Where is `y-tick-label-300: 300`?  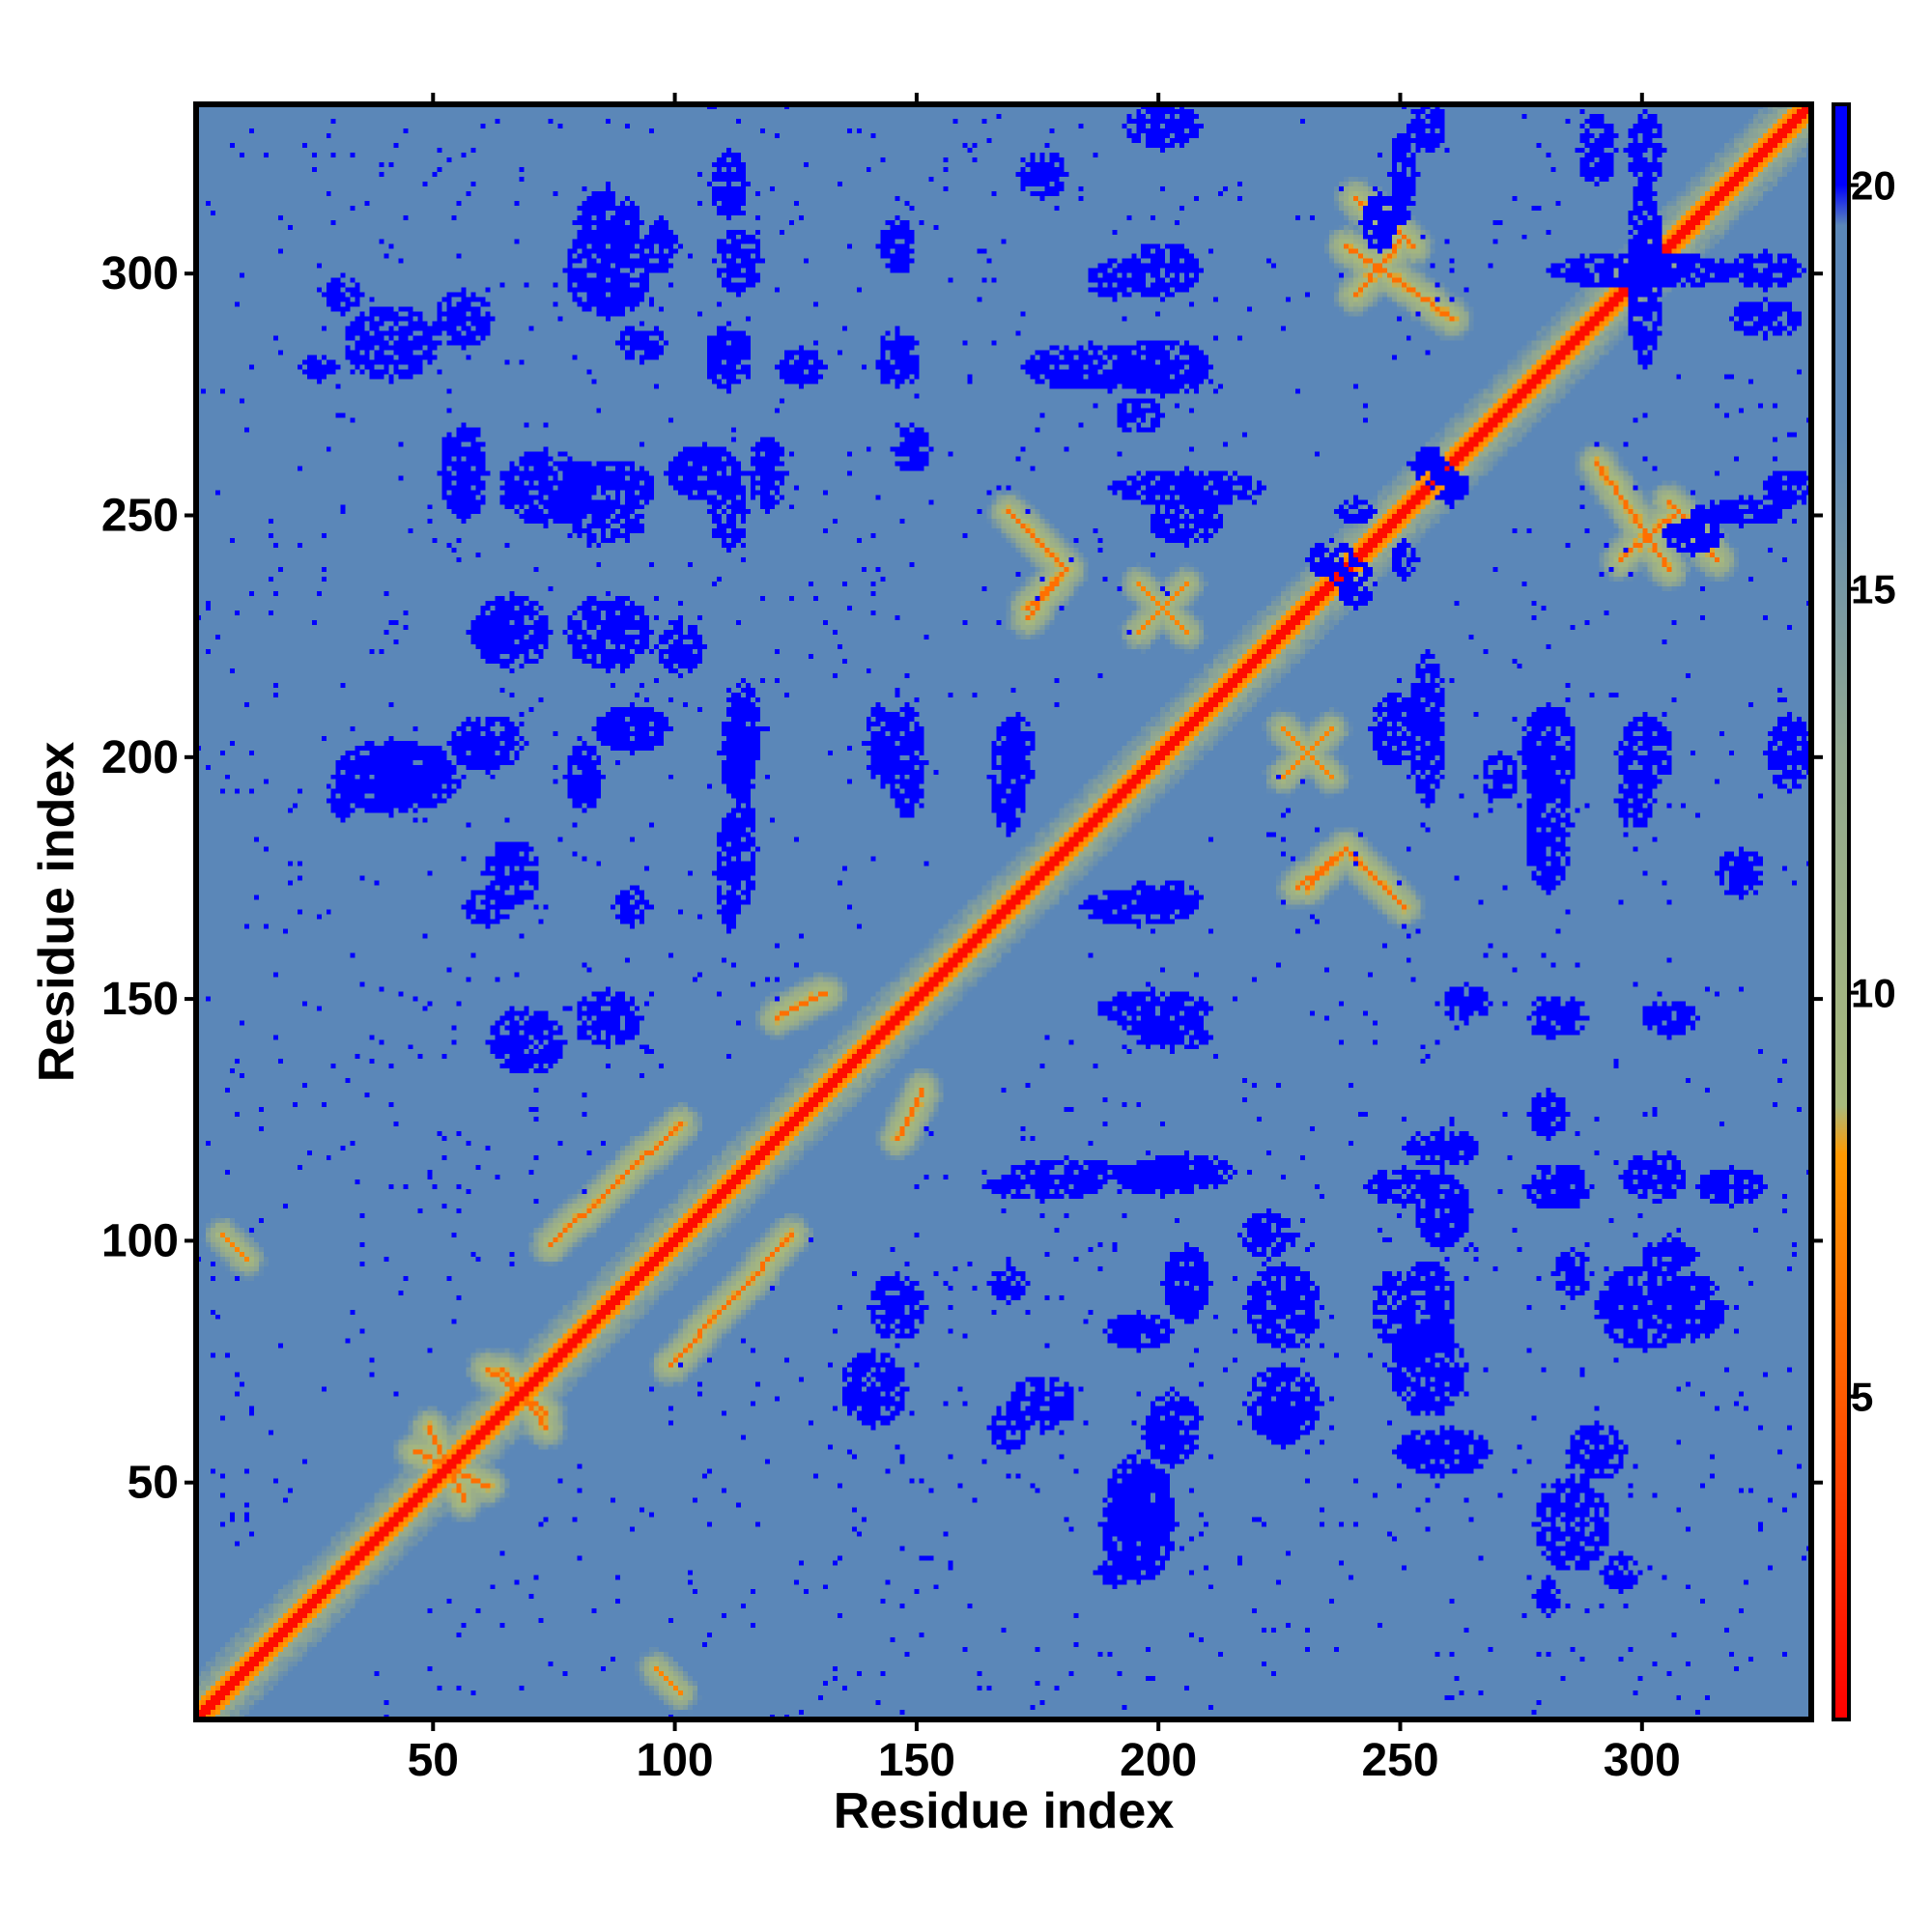
y-tick-label-300: 300 is located at coordinates (140, 273).